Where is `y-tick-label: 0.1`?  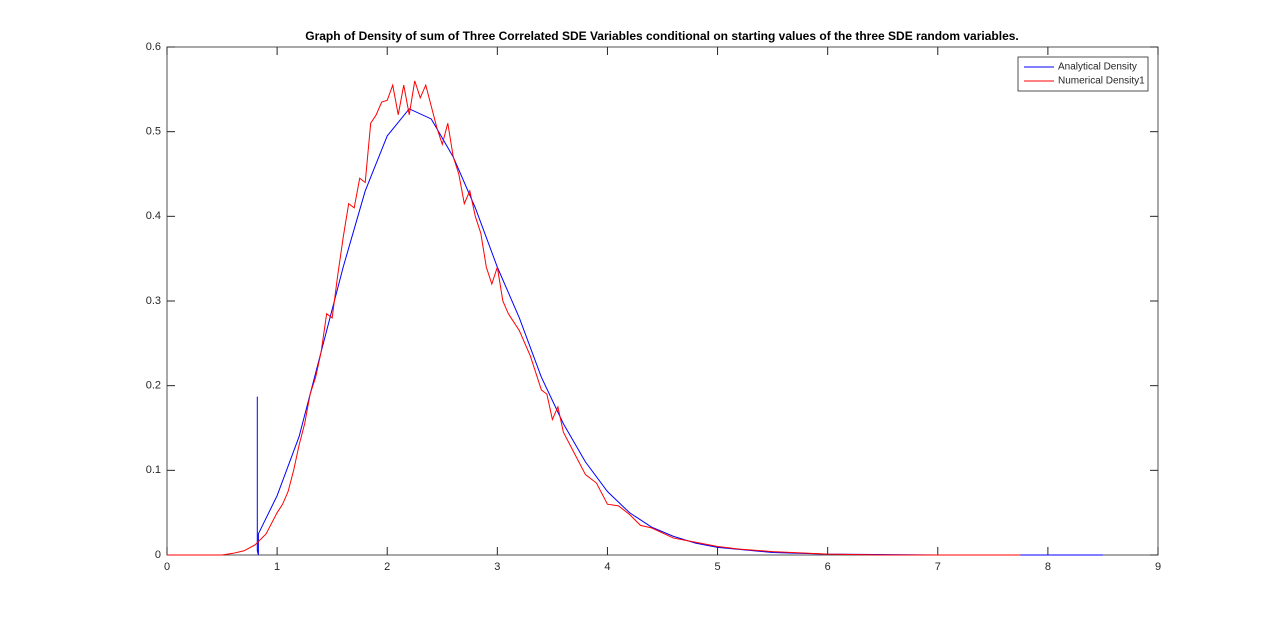
y-tick-label: 0.1 is located at coordinates (153, 470).